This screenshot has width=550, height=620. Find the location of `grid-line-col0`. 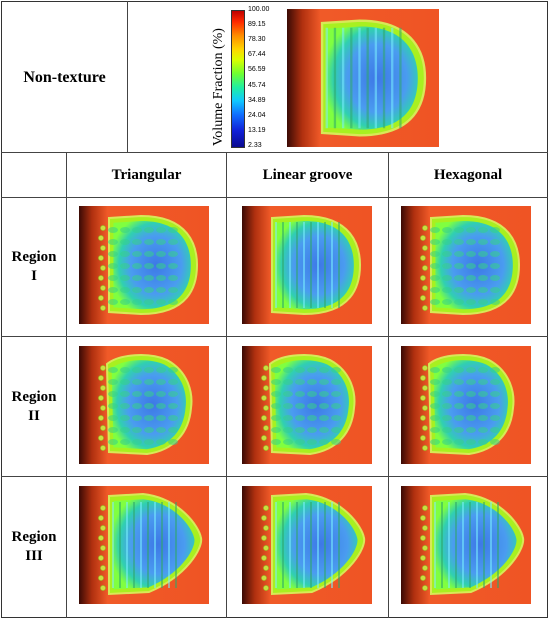

grid-line-col0 is located at coordinates (66, 385).